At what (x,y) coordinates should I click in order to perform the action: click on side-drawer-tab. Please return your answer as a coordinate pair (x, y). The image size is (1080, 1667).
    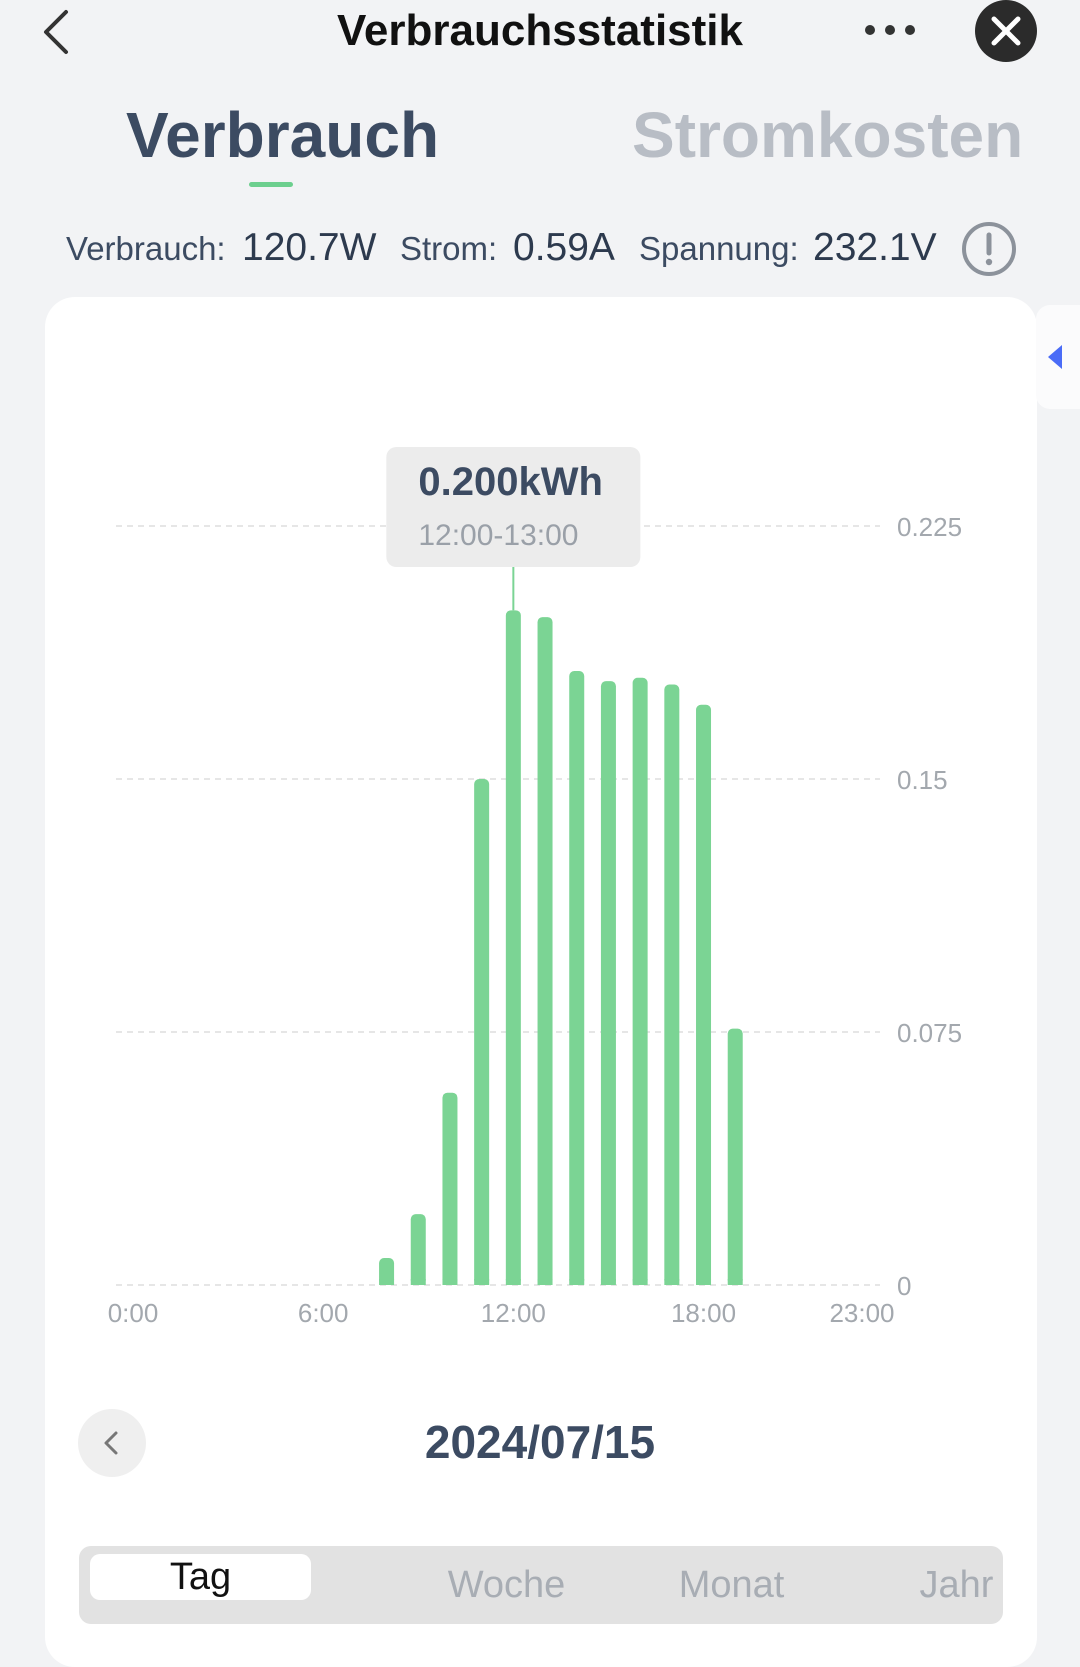
    Looking at the image, I should click on (1058, 357).